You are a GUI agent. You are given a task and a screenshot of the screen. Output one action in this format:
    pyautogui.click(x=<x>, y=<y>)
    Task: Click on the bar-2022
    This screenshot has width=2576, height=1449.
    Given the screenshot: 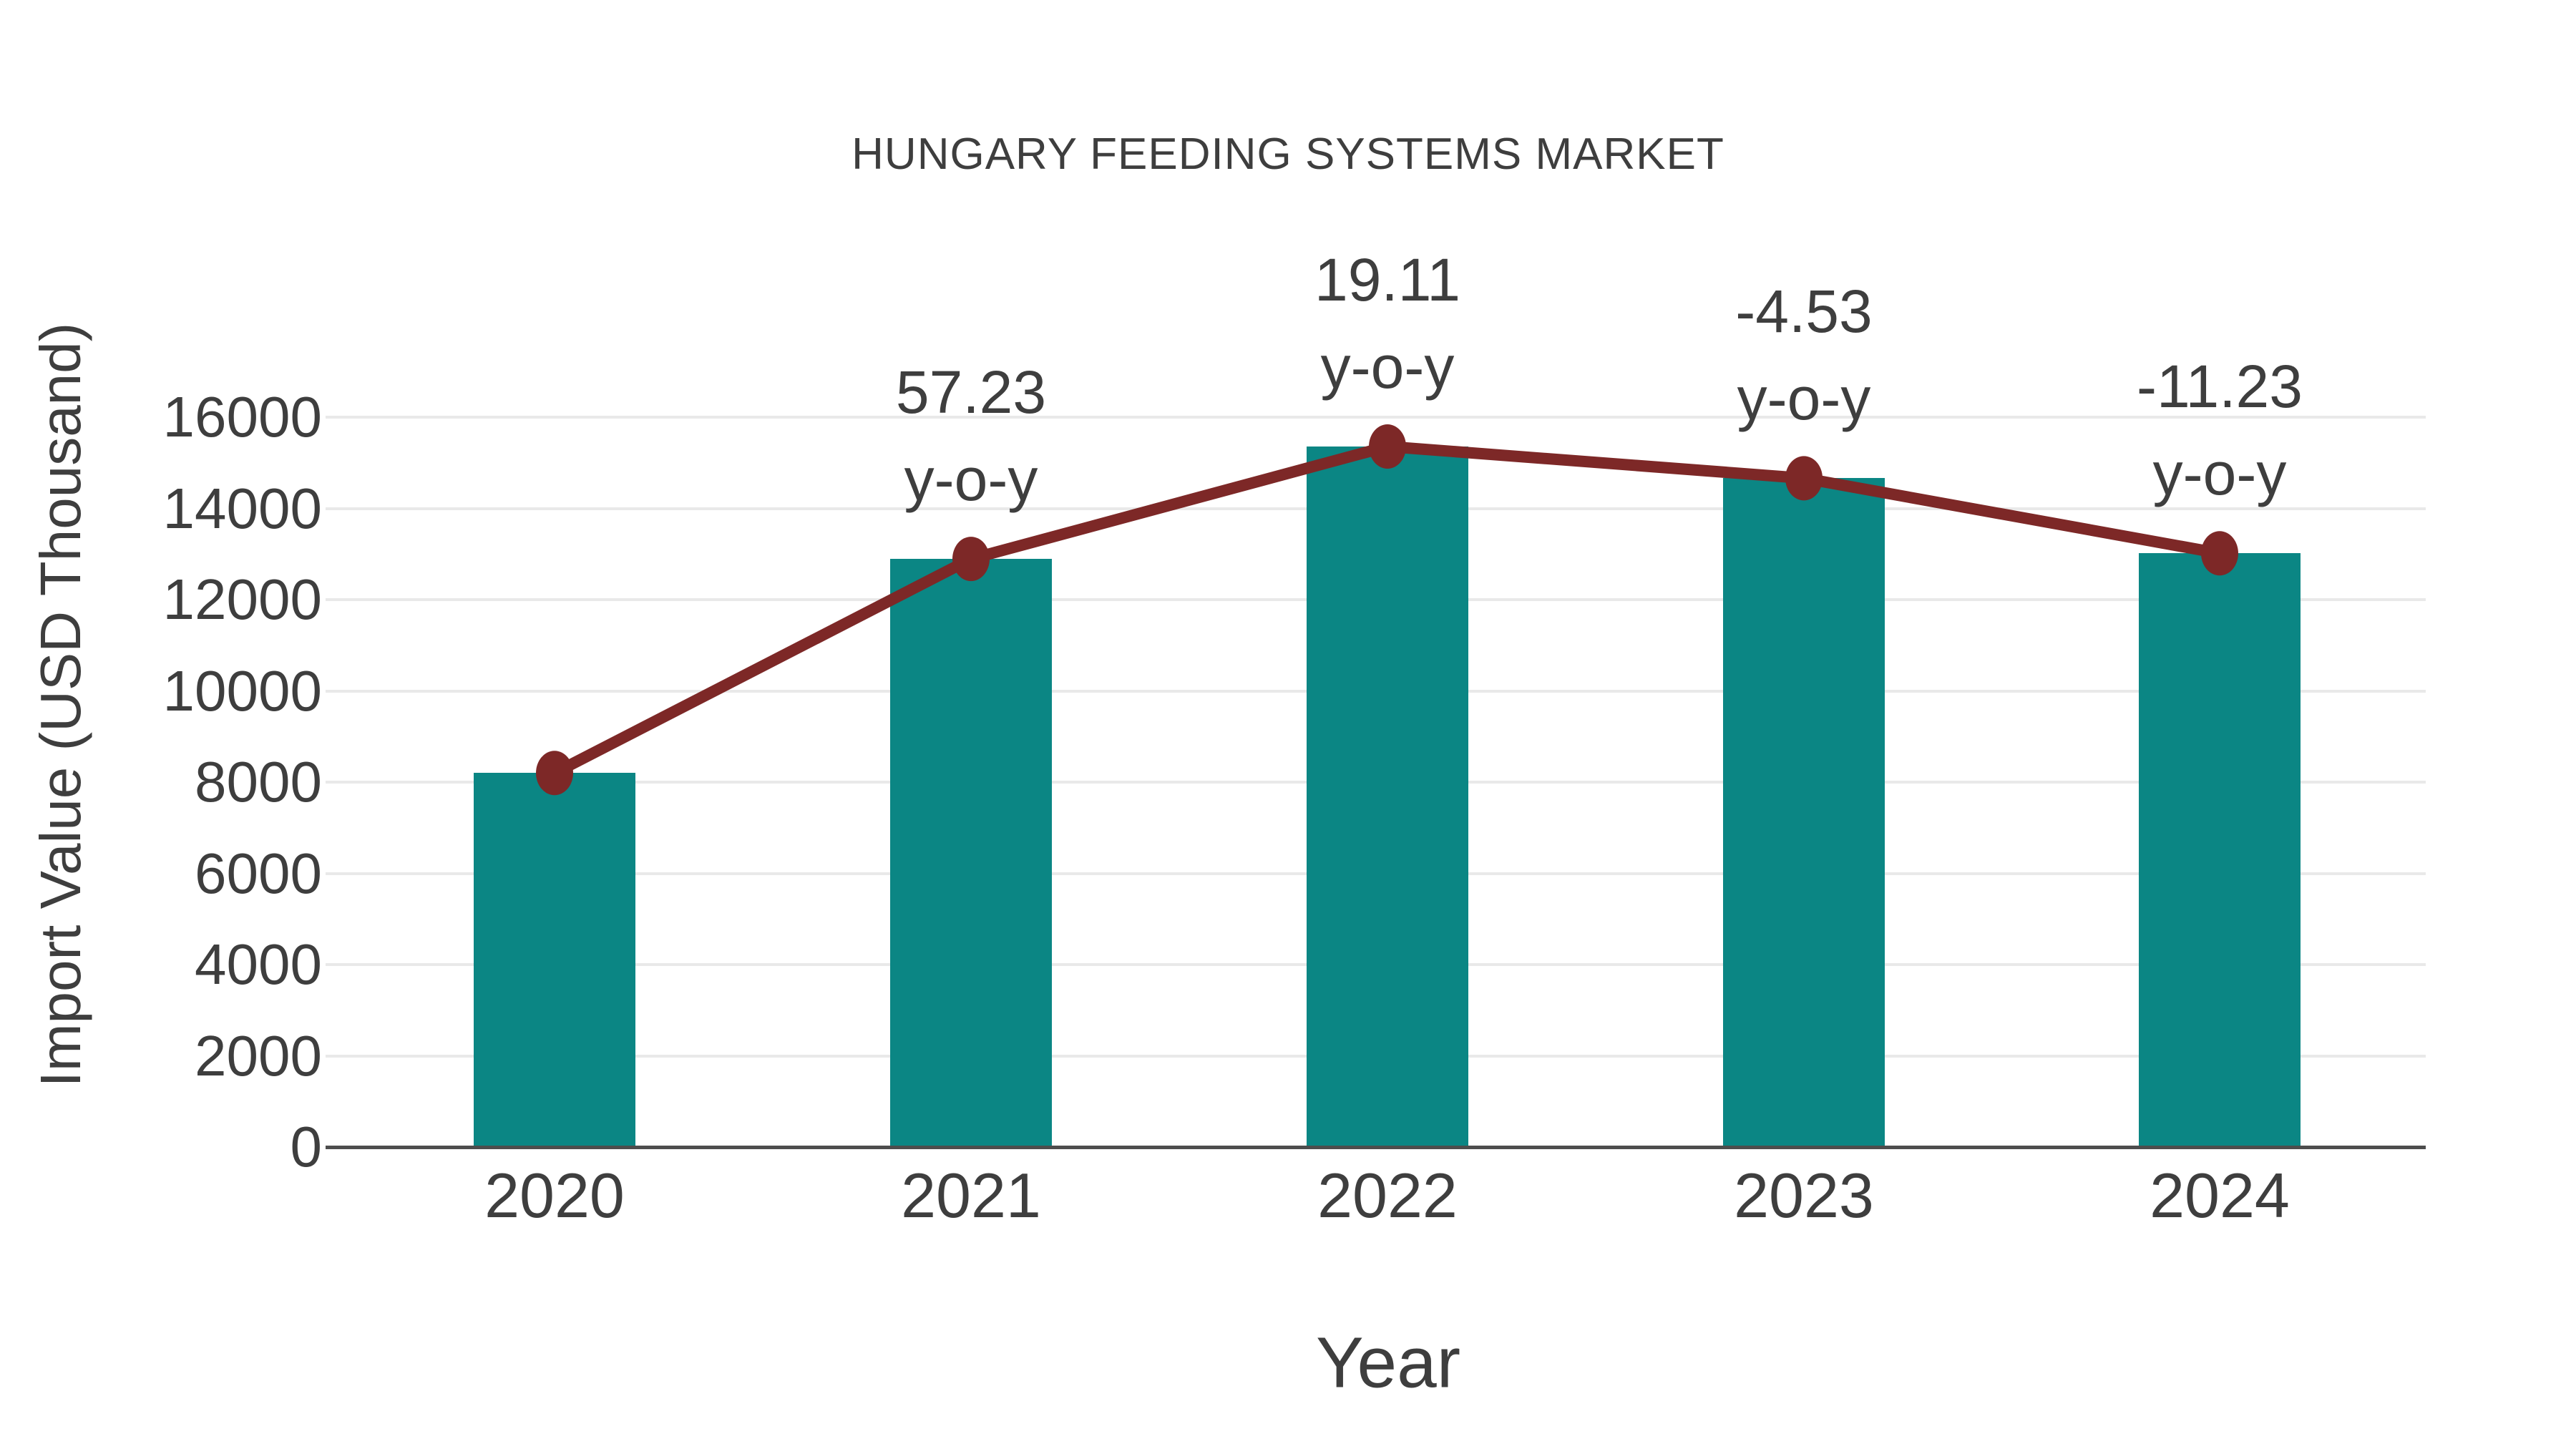 What is the action you would take?
    pyautogui.click(x=1387, y=796)
    